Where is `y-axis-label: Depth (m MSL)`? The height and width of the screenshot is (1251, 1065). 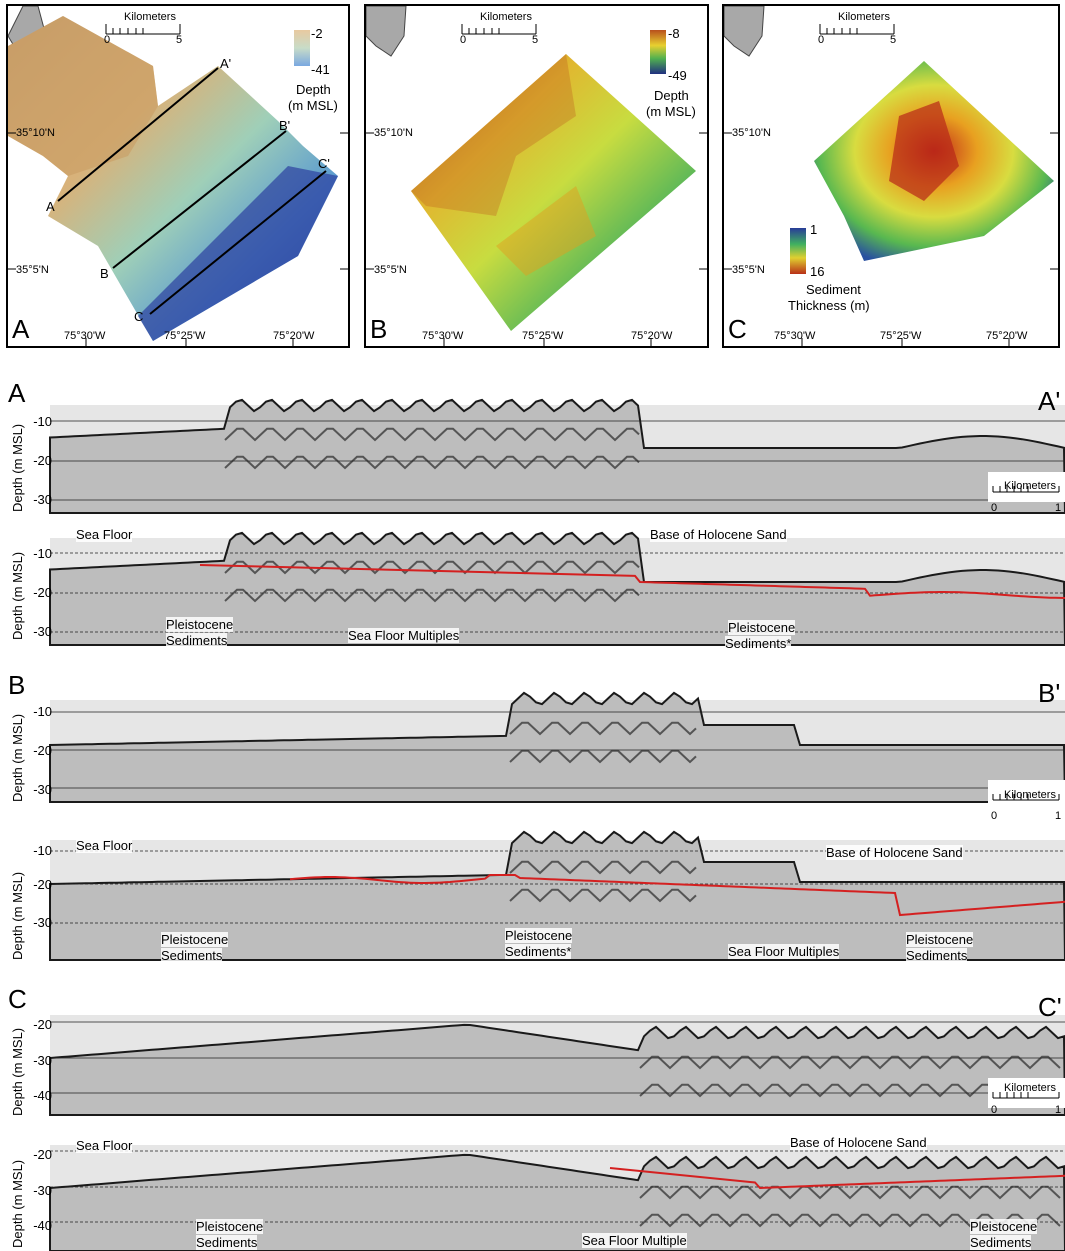
y-axis-label: Depth (m MSL) is located at coordinates (17, 1203).